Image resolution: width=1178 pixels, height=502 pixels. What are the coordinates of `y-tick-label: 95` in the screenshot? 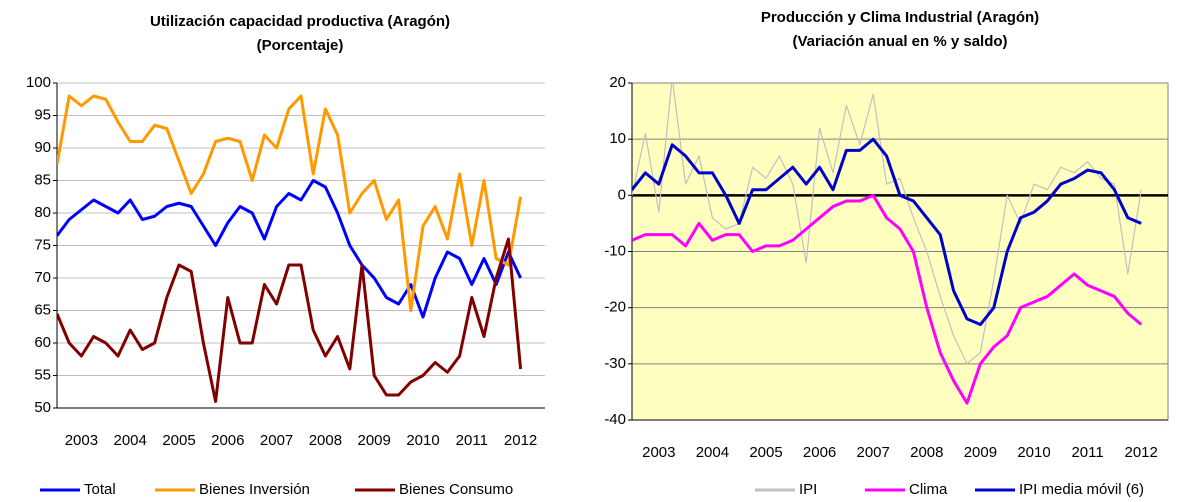 It's located at (42, 114).